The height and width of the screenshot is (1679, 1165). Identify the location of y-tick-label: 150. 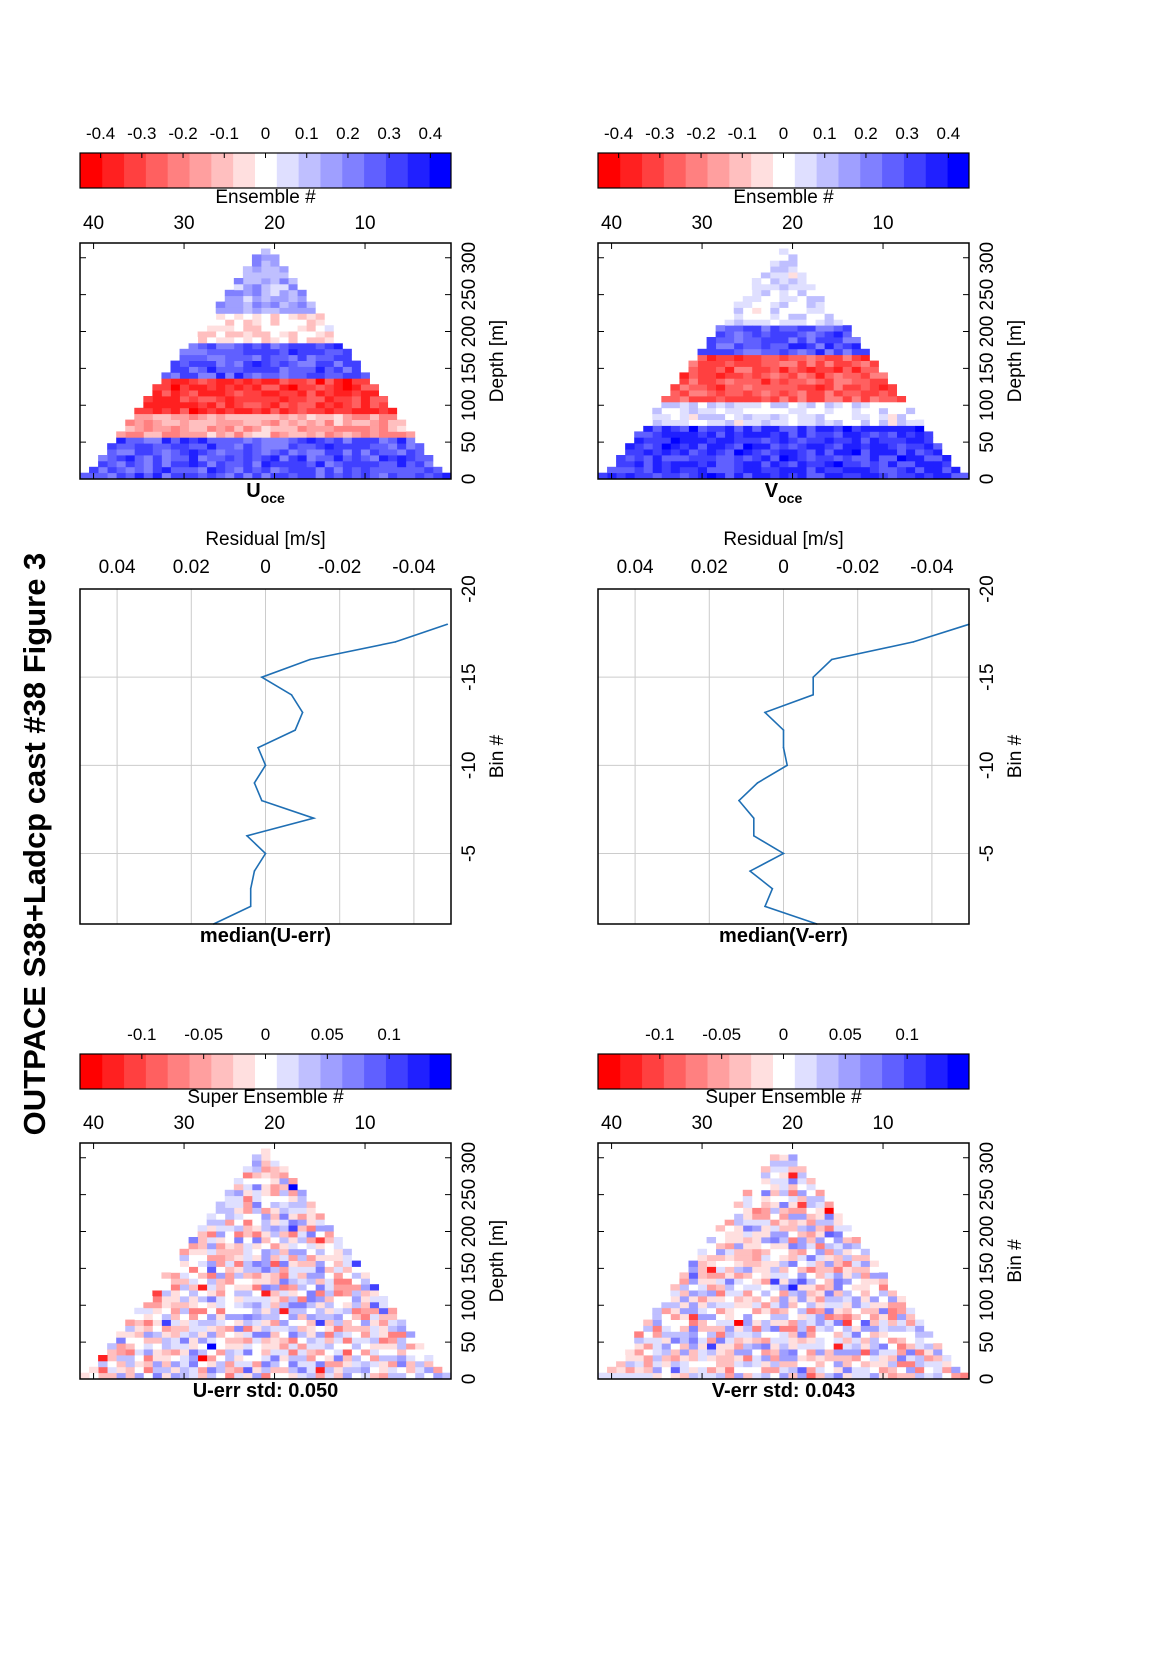
(469, 369).